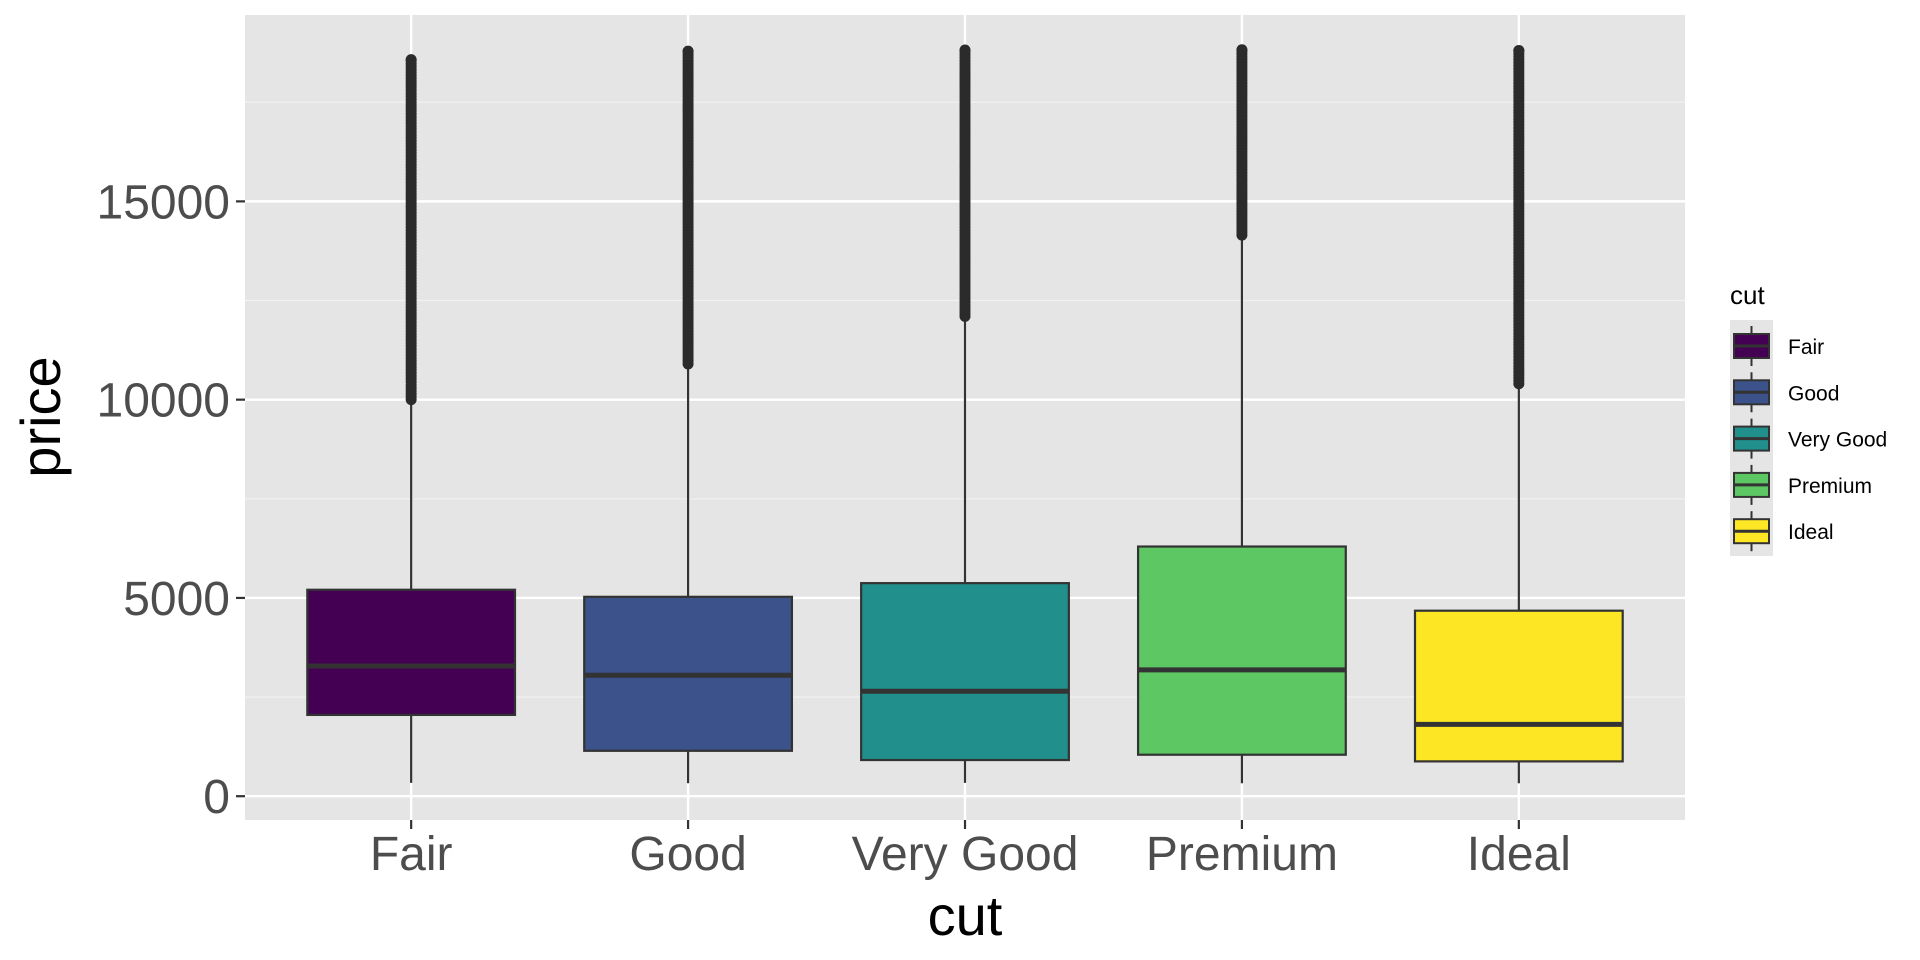  Describe the element at coordinates (1241, 414) in the screenshot. I see `box-premium` at that location.